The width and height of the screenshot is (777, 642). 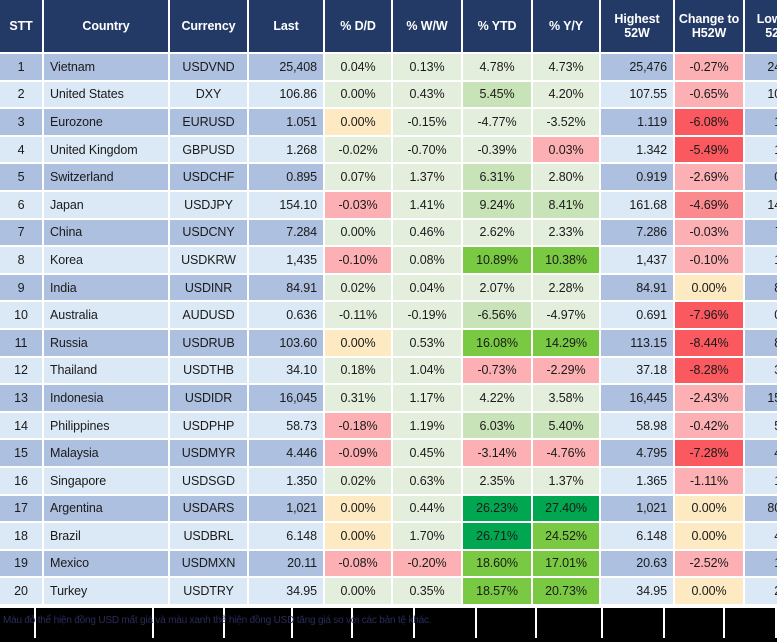 I want to click on cell-pct-yy: 20.73%, so click(x=566, y=591).